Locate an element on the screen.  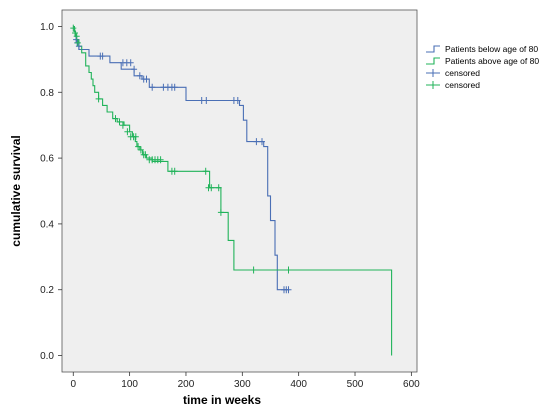
legend-item: Patients below age of 80 is located at coordinates (482, 49).